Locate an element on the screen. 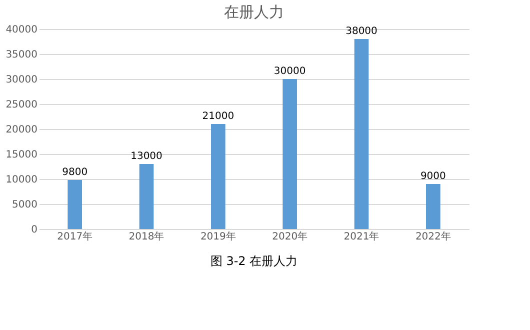  data-label: 9000 is located at coordinates (433, 176).